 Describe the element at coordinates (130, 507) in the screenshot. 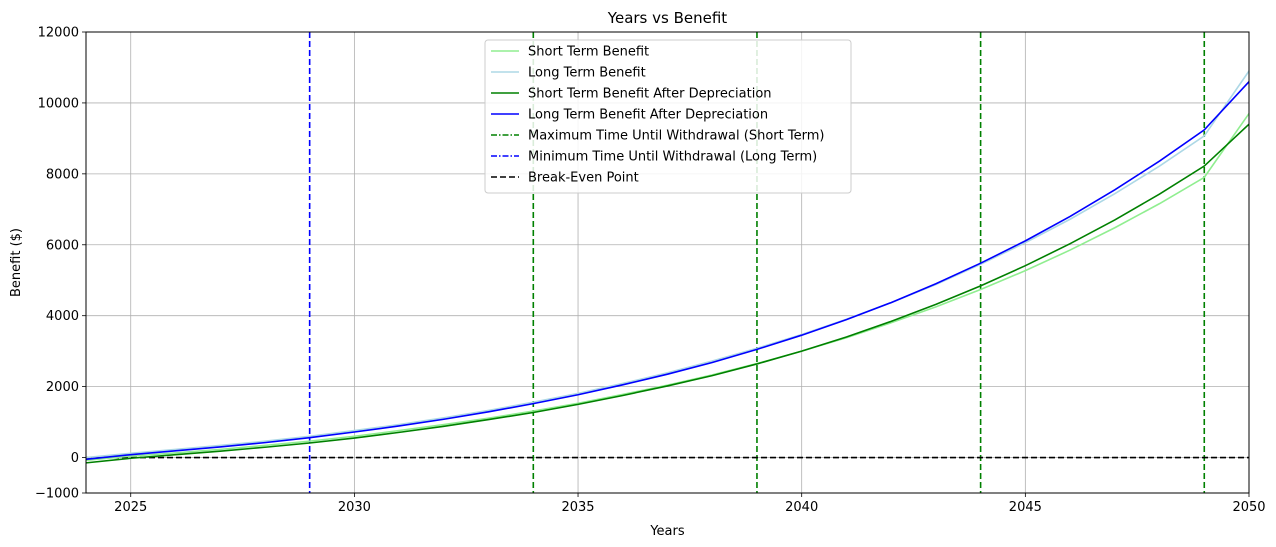

I see `x-tick-label: 2025` at that location.